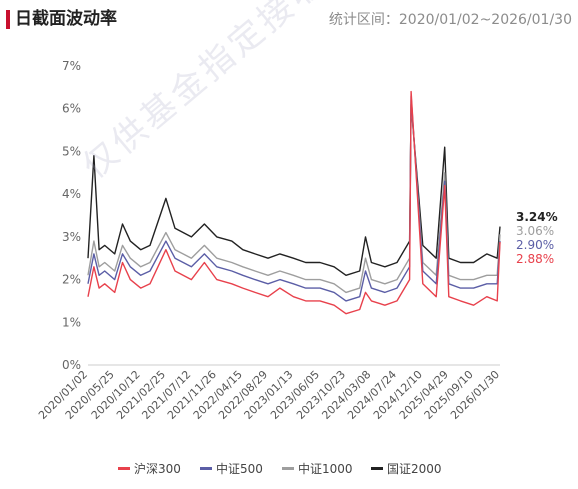 The height and width of the screenshot is (489, 578). What do you see at coordinates (414, 469) in the screenshot?
I see `legend-label: 国证2000` at bounding box center [414, 469].